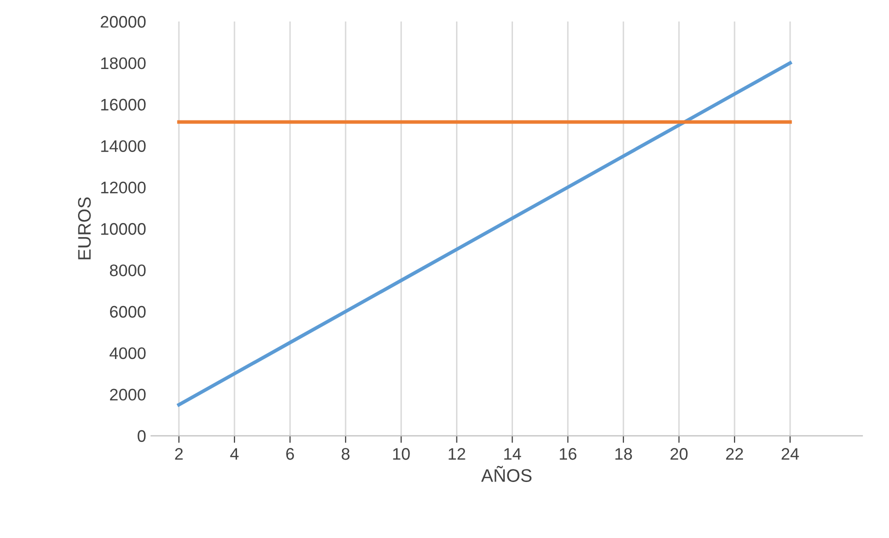 The image size is (889, 538). Describe the element at coordinates (401, 454) in the screenshot. I see `x-tick-label: 10` at that location.